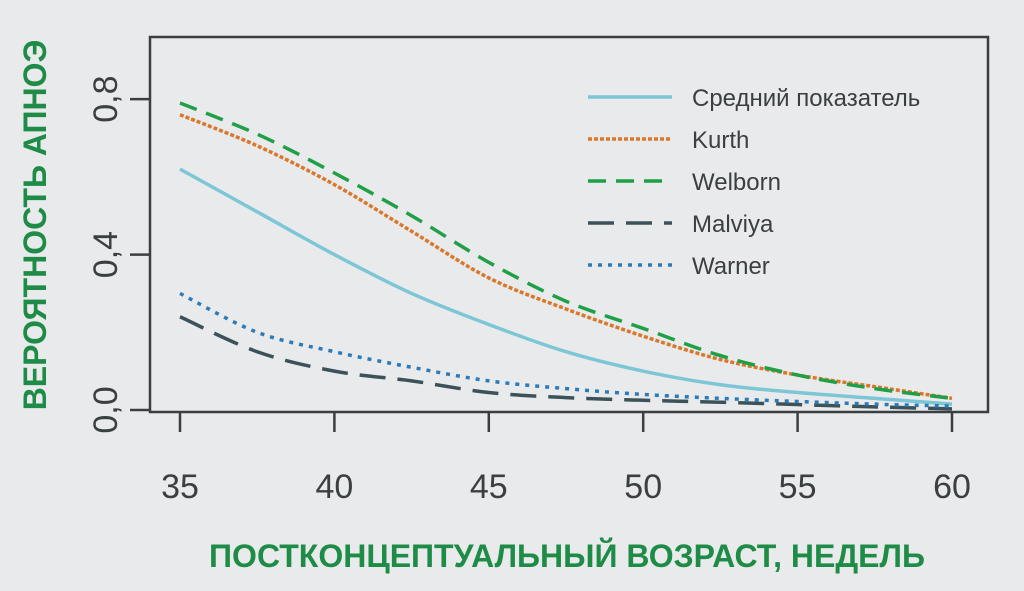 Image resolution: width=1024 pixels, height=591 pixels. What do you see at coordinates (736, 182) in the screenshot?
I see `legend-label-2: Welborn` at bounding box center [736, 182].